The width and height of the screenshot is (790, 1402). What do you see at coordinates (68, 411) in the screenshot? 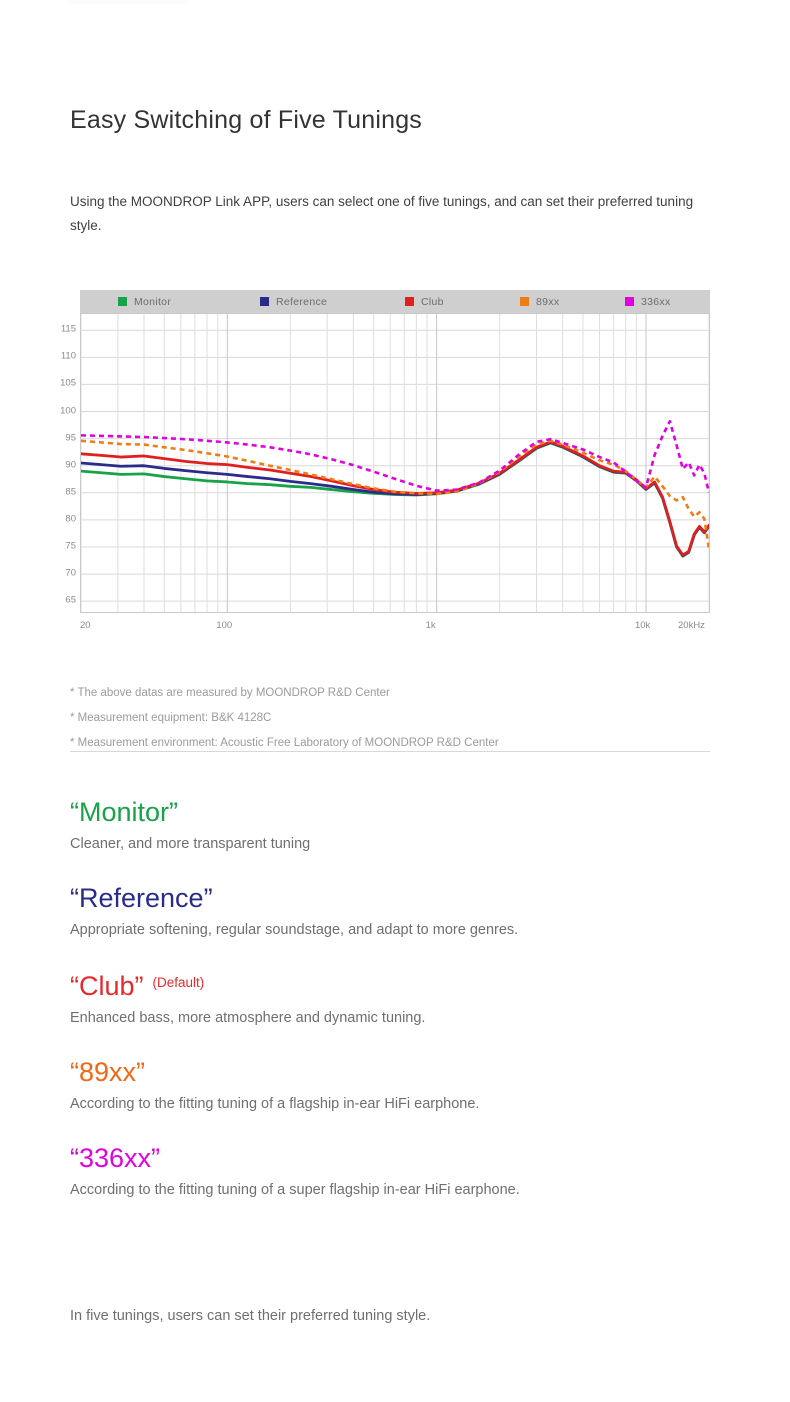
I see `y-tick-label: 100` at bounding box center [68, 411].